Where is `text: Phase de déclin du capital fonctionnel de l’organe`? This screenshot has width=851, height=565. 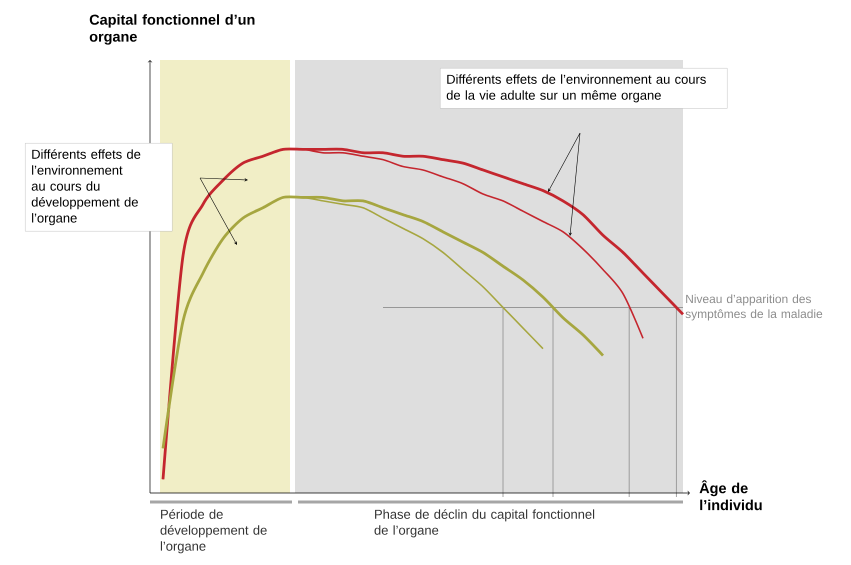 text: Phase de déclin du capital fonctionnel de l’organe is located at coordinates (484, 523).